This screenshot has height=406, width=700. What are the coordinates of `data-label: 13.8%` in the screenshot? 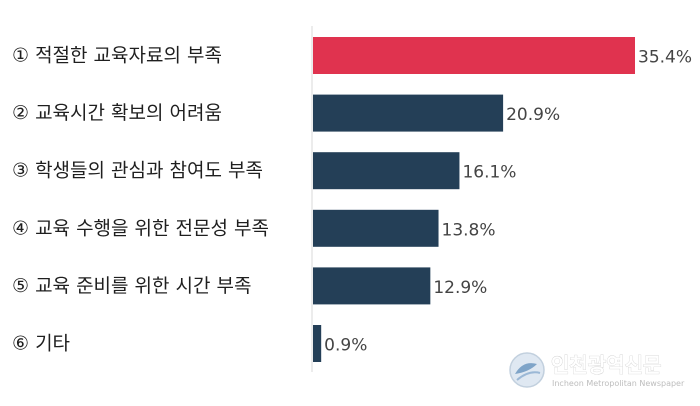 It's located at (469, 230).